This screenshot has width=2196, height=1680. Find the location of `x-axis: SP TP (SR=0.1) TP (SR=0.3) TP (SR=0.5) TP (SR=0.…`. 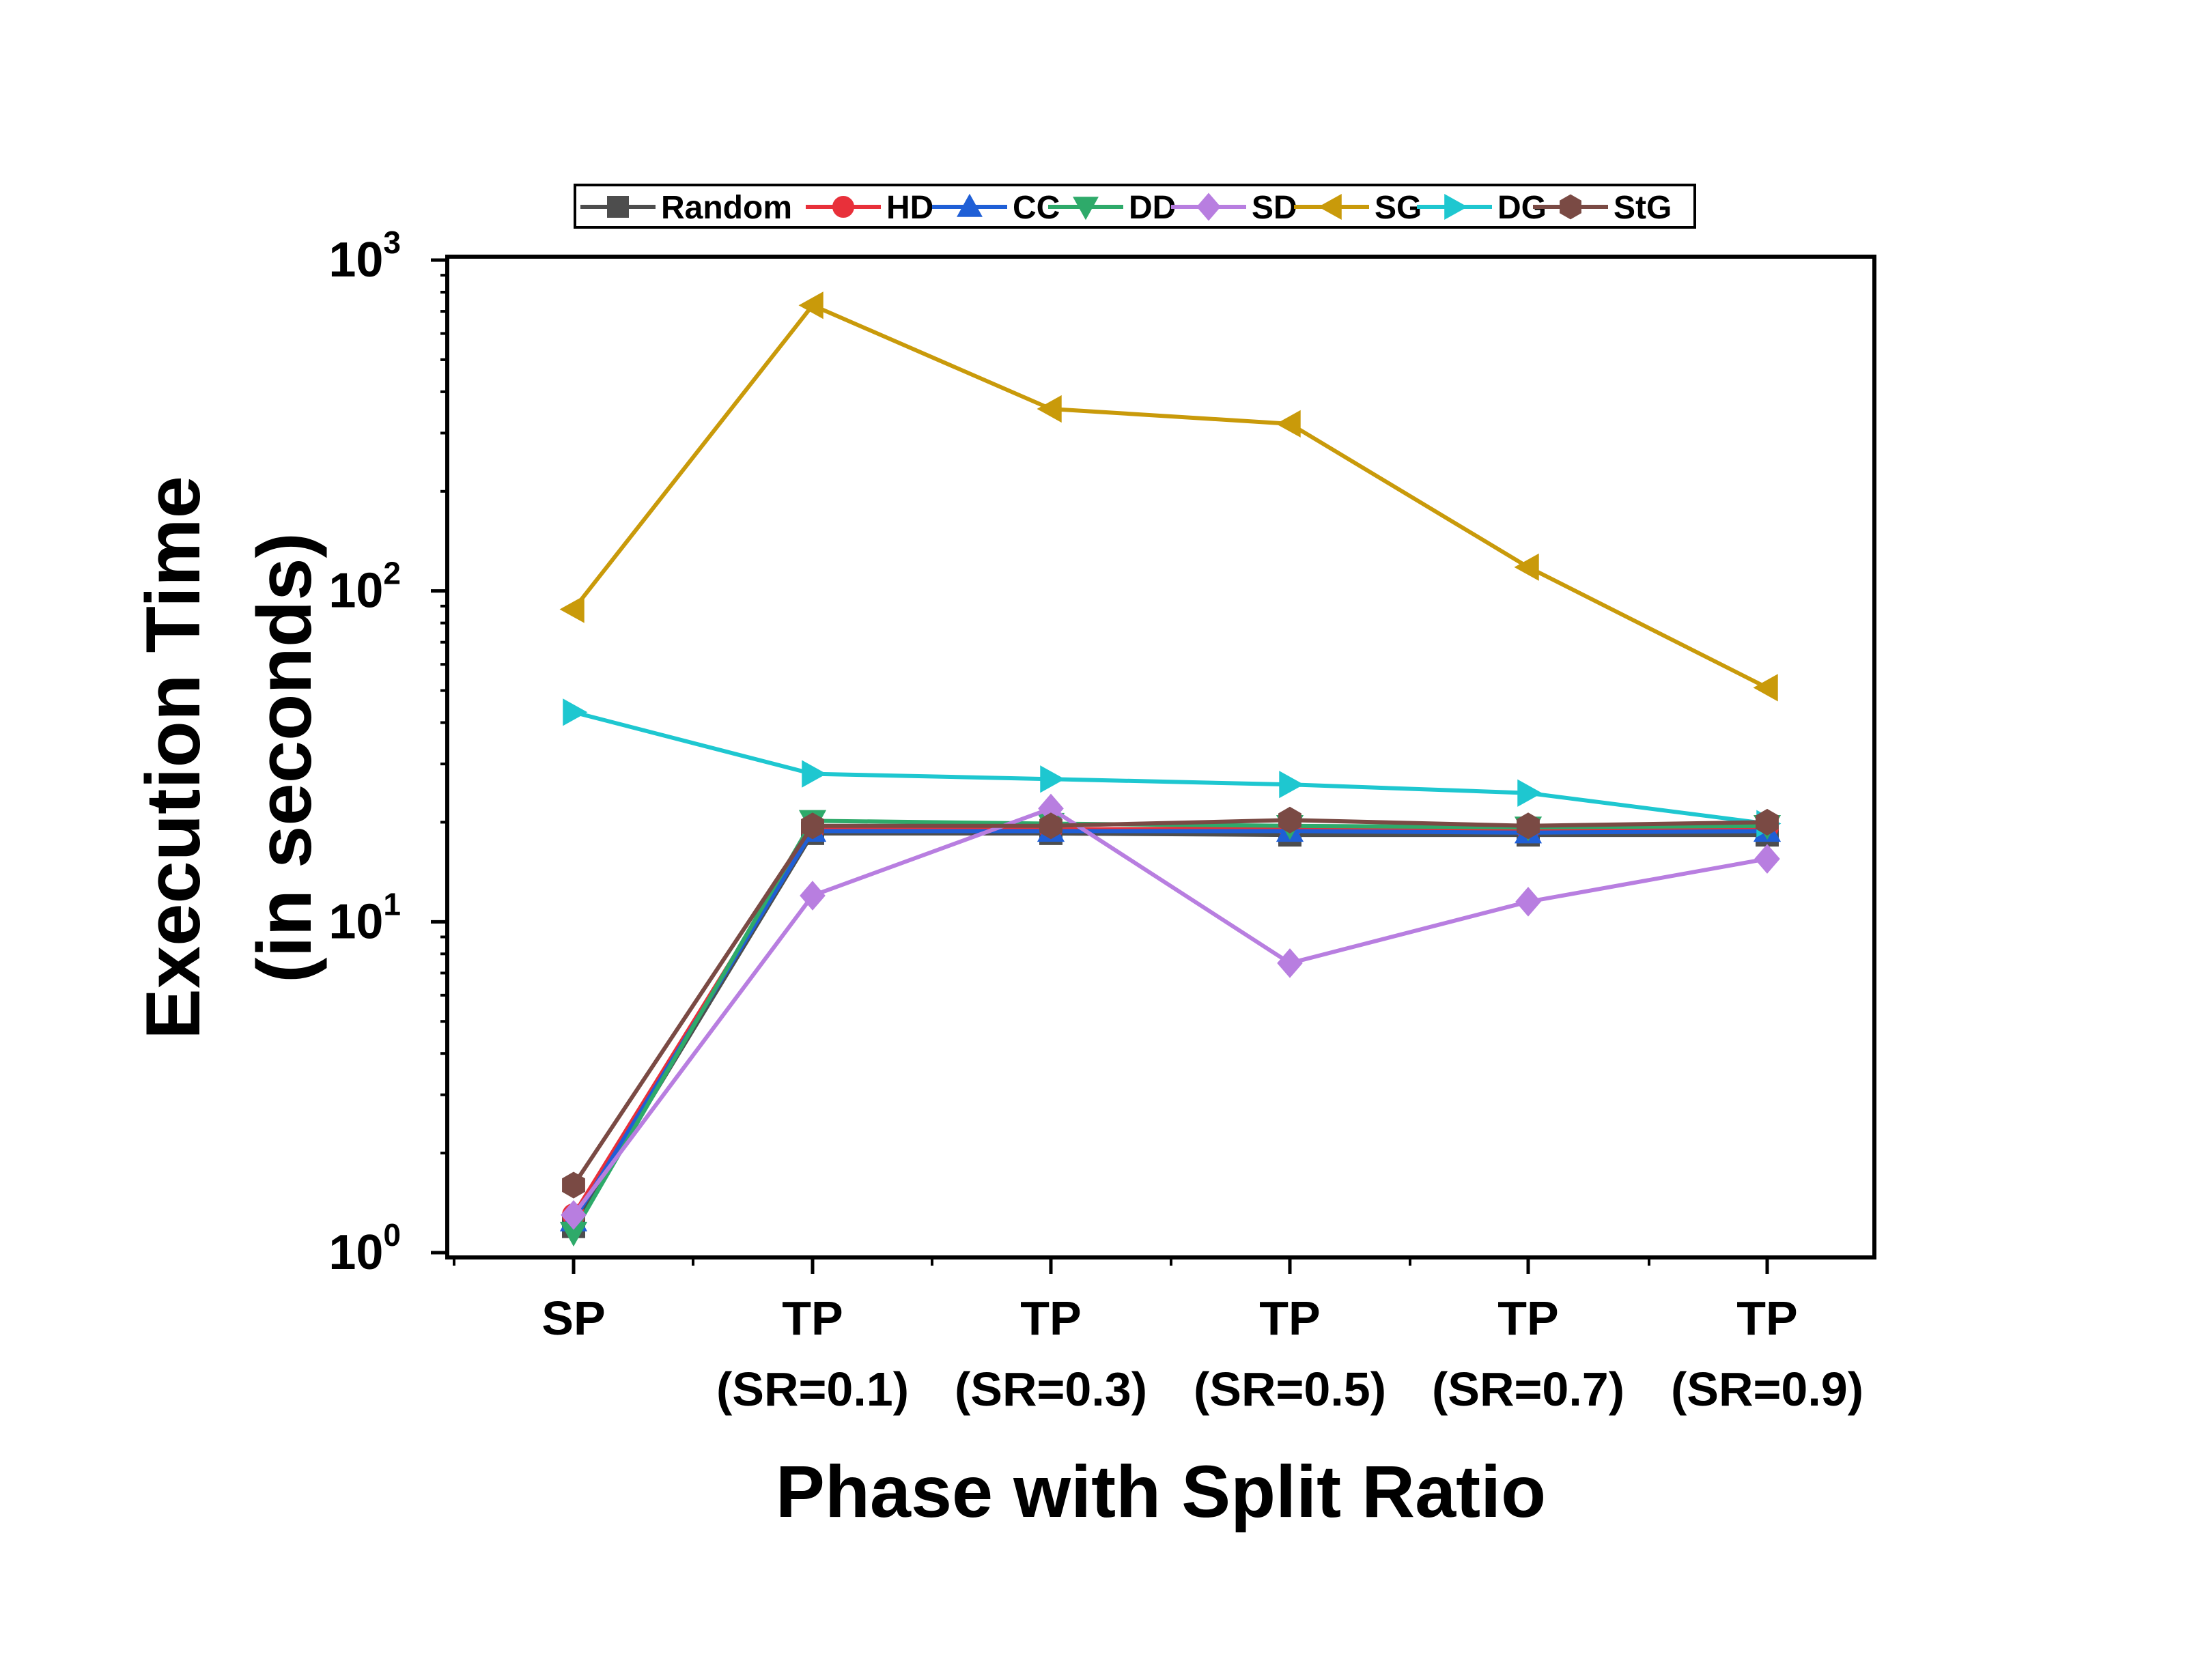

x-axis: SP TP (SR=0.1) TP (SR=0.3) TP (SR=0.5) TP (SR=0.… is located at coordinates (1158, 1336).